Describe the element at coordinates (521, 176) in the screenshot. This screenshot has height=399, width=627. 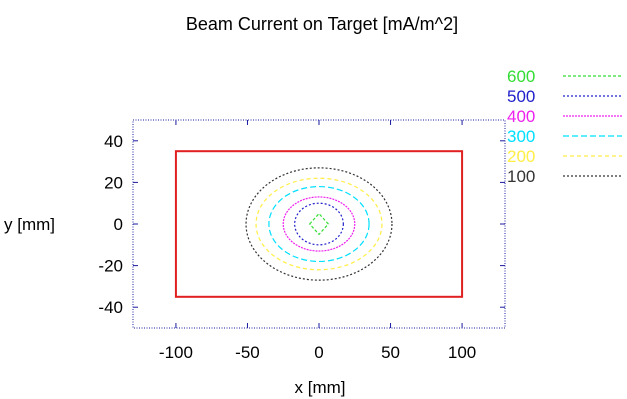
I see `legend-label-100: 100` at that location.